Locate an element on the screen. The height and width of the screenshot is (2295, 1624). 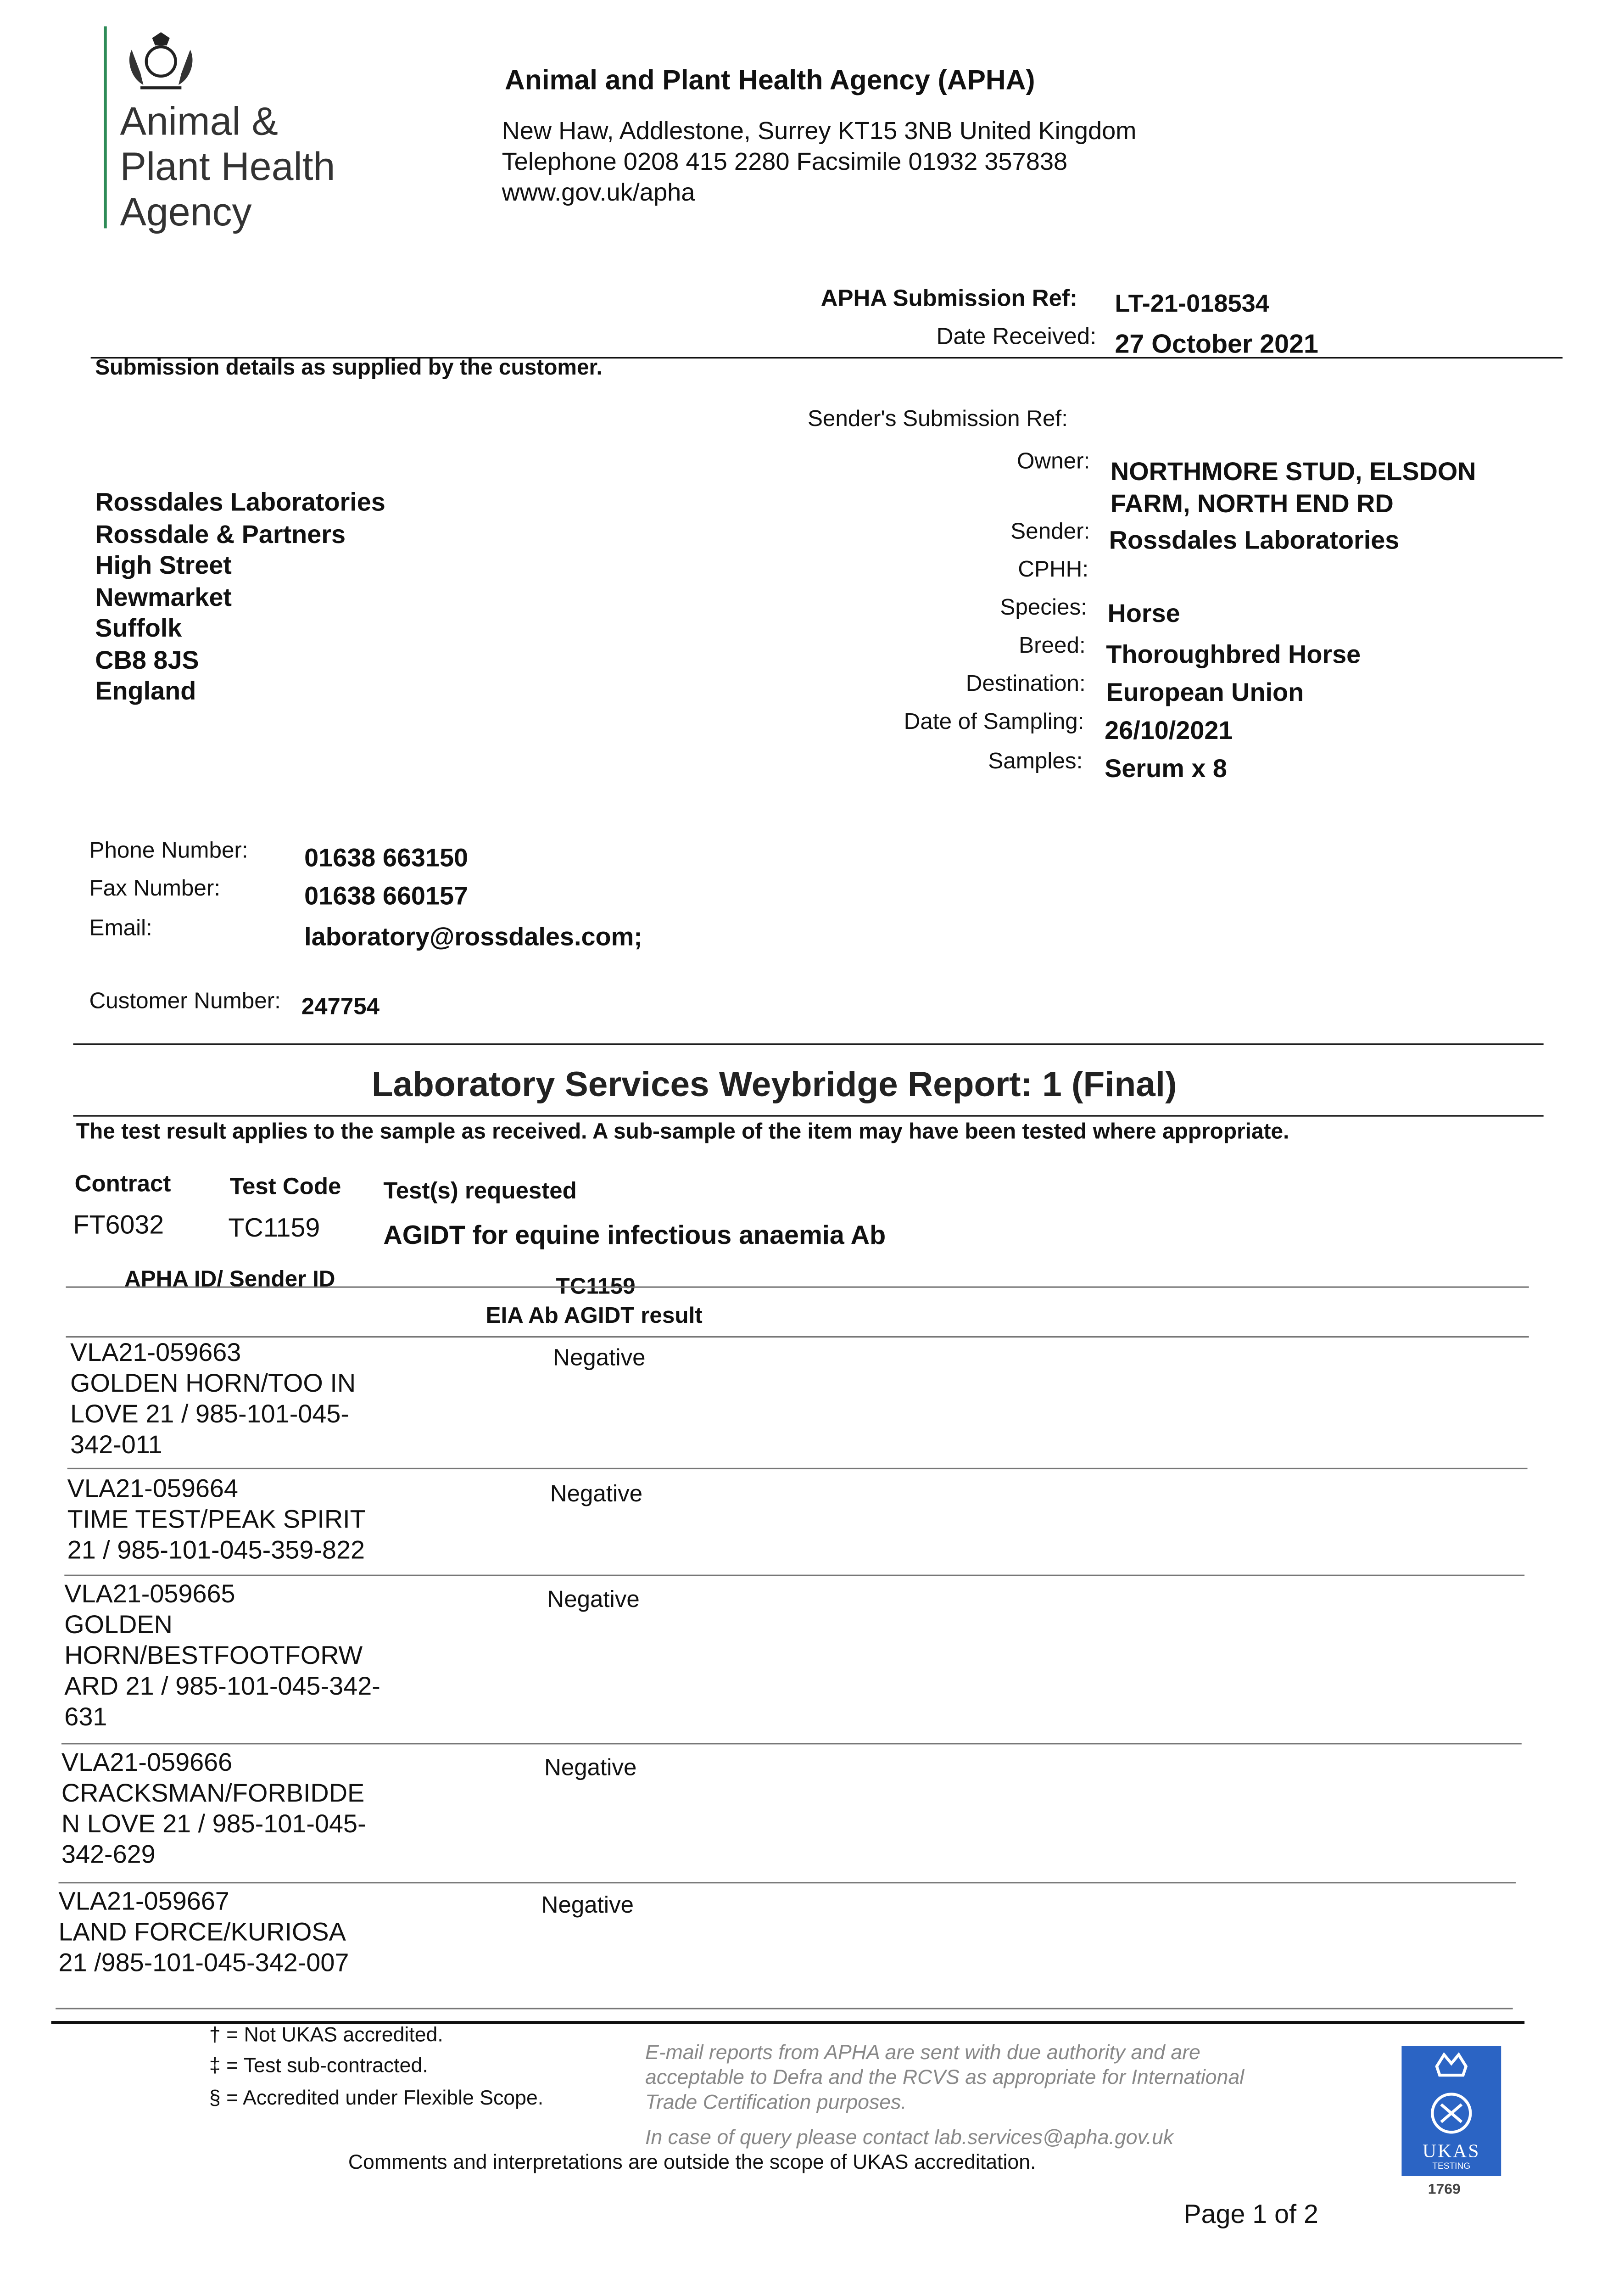
sampling-date-label: Date of Sampling: is located at coordinates (994, 723).